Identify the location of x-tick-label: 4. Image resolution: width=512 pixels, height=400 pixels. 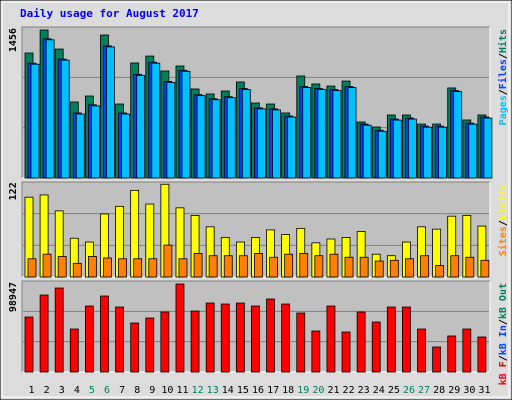
(77, 390).